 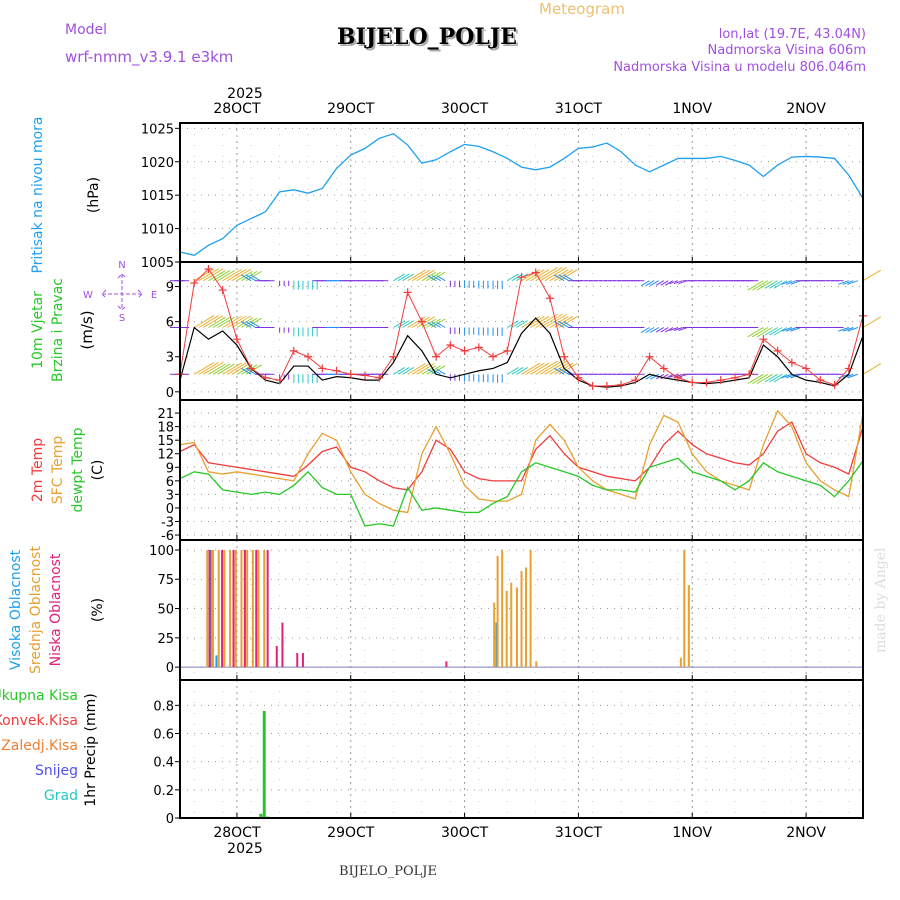 What do you see at coordinates (237, 109) in the screenshot?
I see `date-label-top: 28OCT` at bounding box center [237, 109].